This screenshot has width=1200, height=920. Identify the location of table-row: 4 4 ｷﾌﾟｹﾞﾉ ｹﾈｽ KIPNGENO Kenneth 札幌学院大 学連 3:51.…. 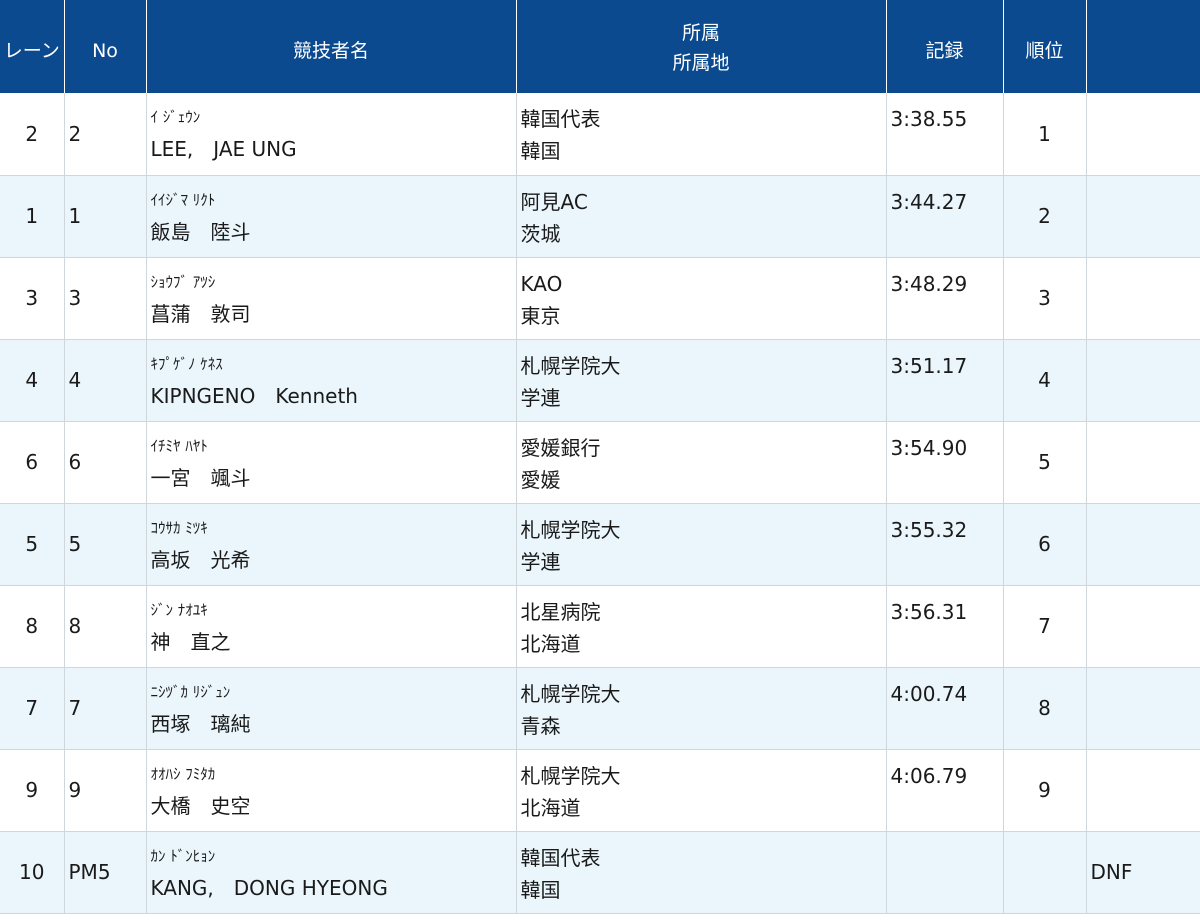
(600, 380).